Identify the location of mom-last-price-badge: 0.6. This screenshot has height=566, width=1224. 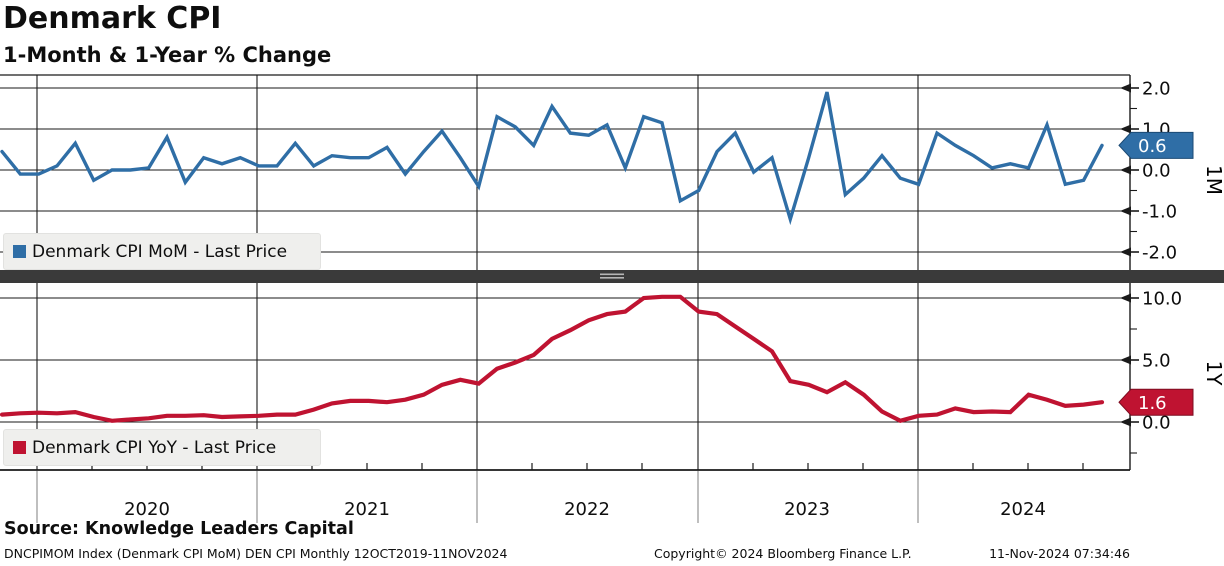
(1156, 145).